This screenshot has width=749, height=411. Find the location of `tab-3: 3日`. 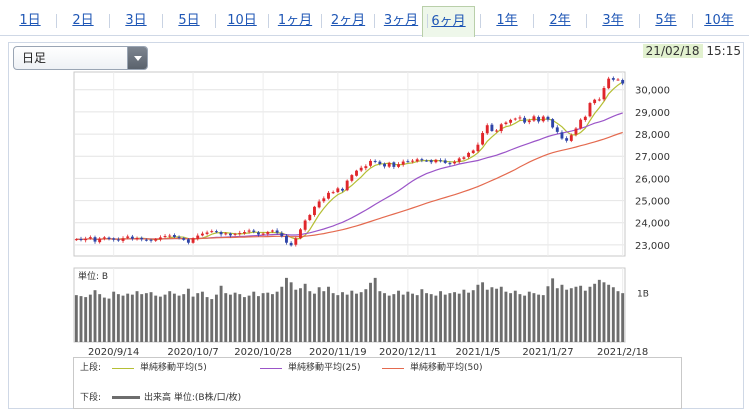

tab-3: 3日 is located at coordinates (136, 20).